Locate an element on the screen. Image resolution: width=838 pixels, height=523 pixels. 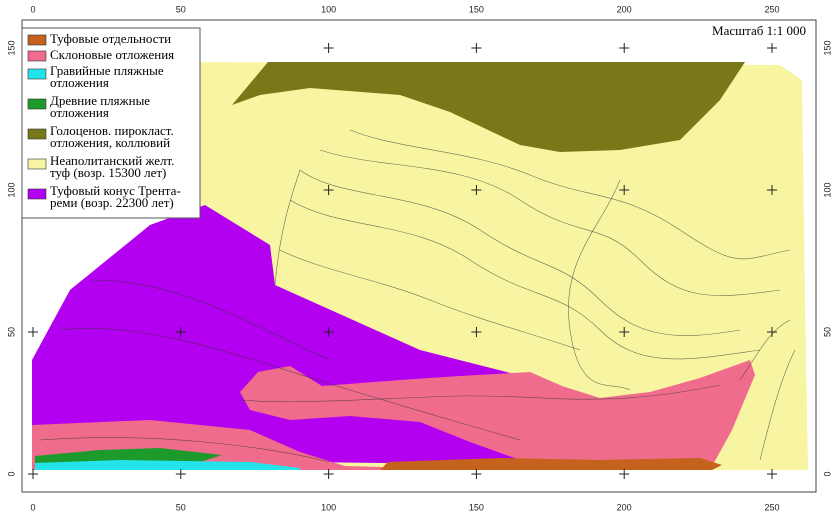
y-tick-label-right: 0 is located at coordinates (827, 473).